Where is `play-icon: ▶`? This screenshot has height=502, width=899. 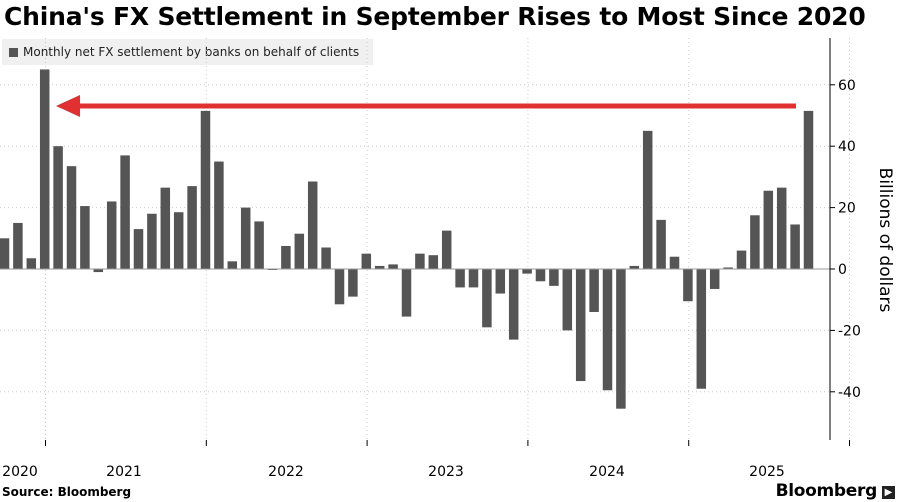
play-icon: ▶ is located at coordinates (888, 492).